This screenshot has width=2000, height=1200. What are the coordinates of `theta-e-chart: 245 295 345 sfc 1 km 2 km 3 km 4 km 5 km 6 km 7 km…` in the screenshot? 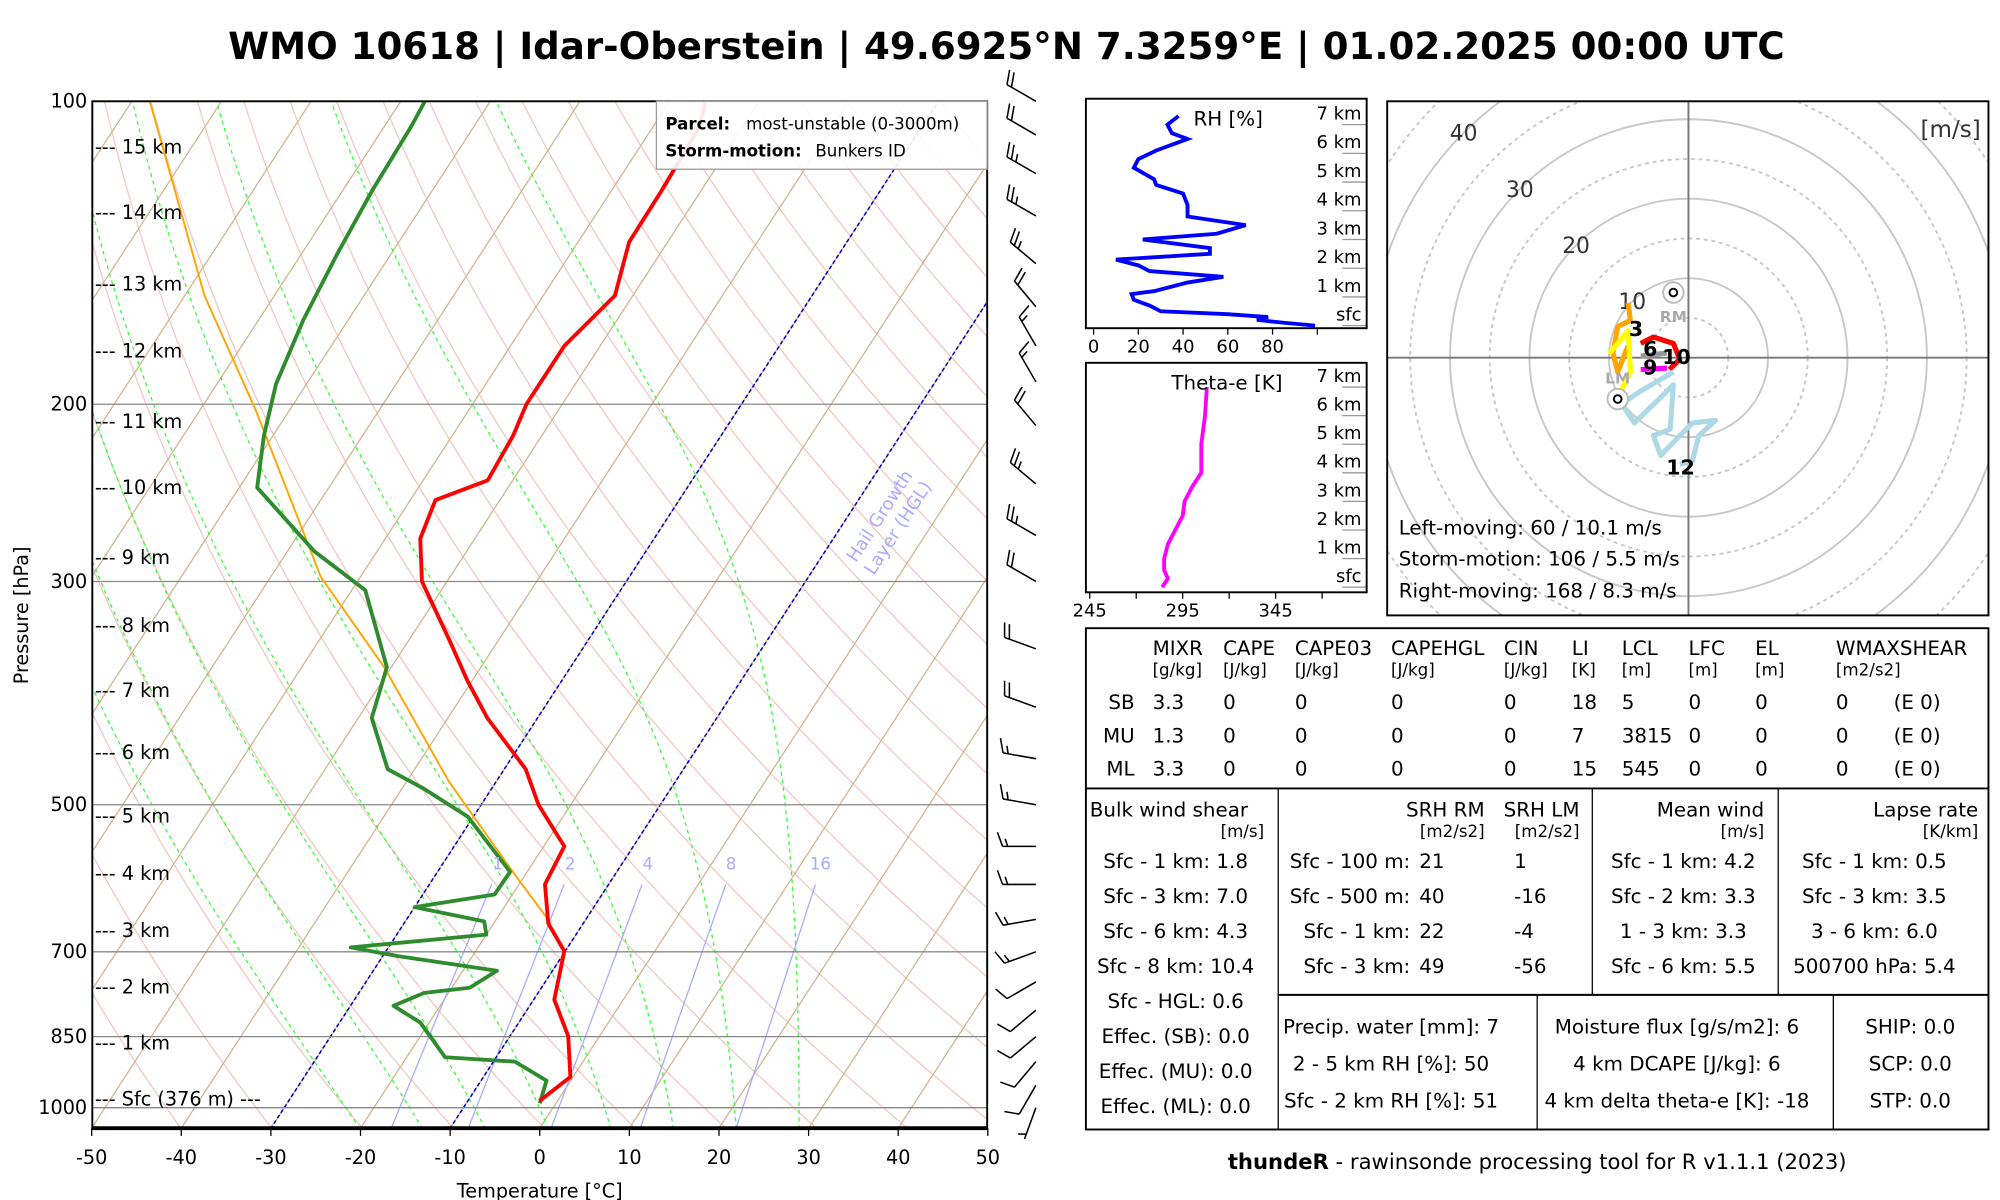 It's located at (1220, 491).